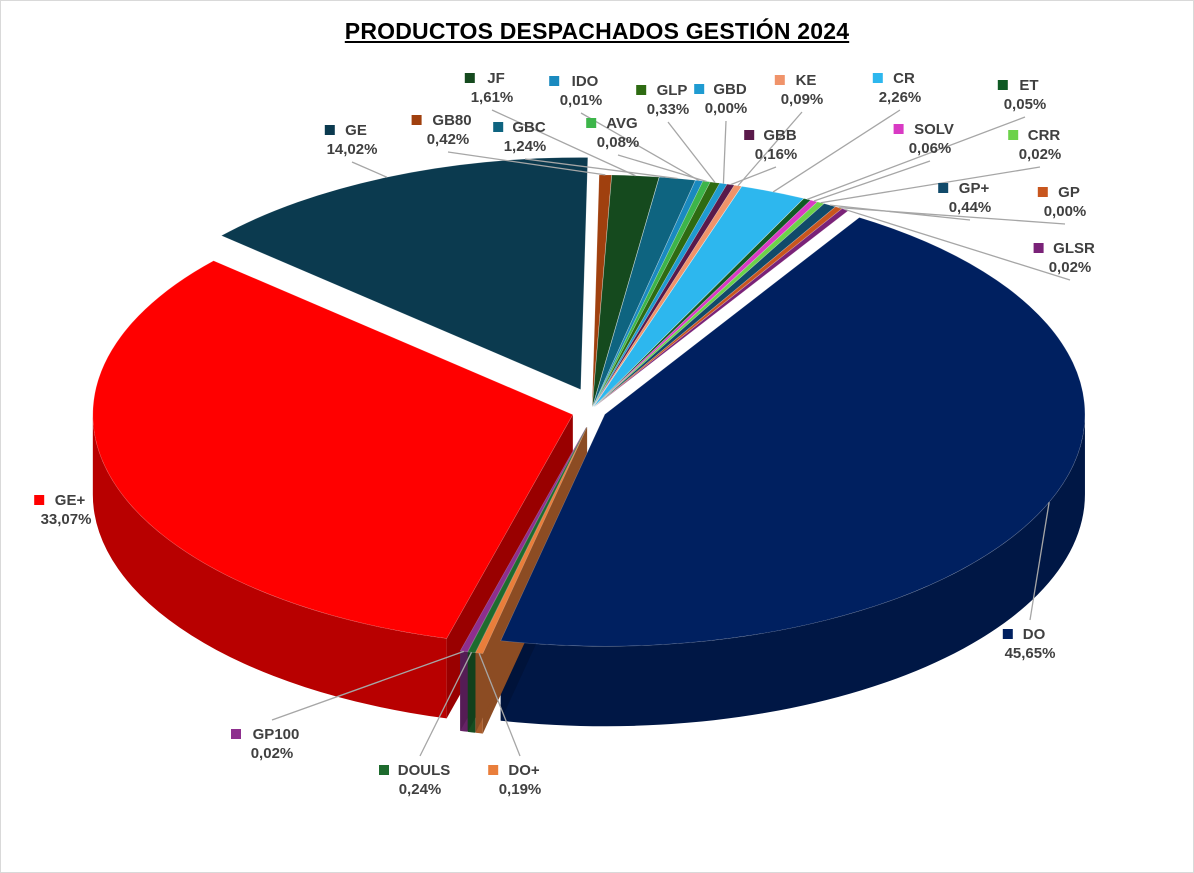 The image size is (1194, 873). Describe the element at coordinates (265, 744) in the screenshot. I see `slice-label-gp100: GP100 0,02%` at that location.